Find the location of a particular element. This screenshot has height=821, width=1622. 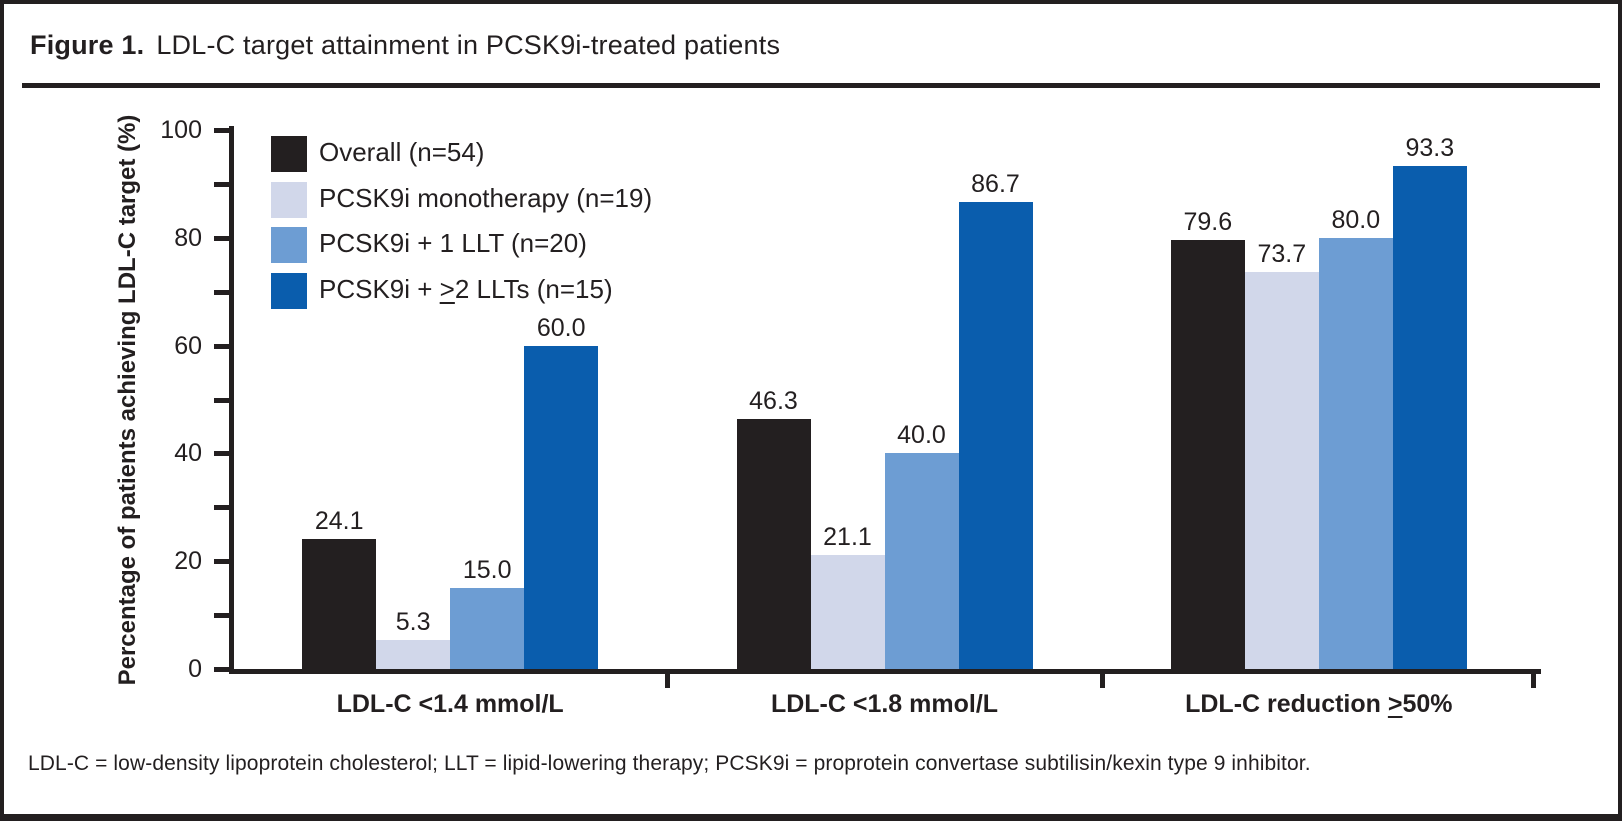

category-label: LDL-C <1.4 mmol/L is located at coordinates (450, 704).